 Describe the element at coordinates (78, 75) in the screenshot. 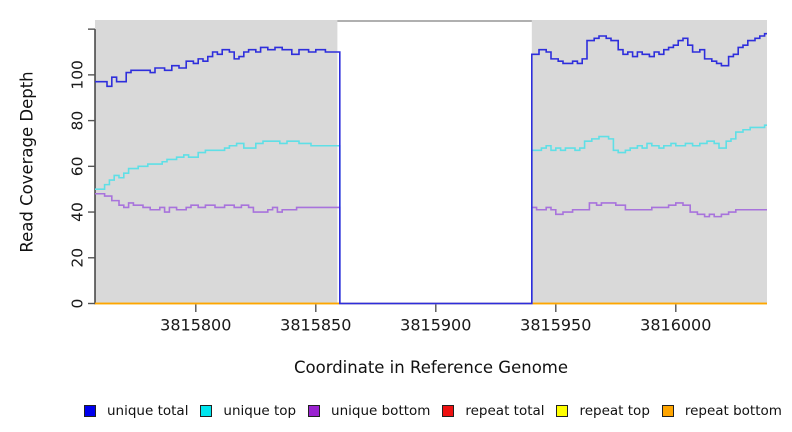

I see `y-tick-label: 100` at that location.